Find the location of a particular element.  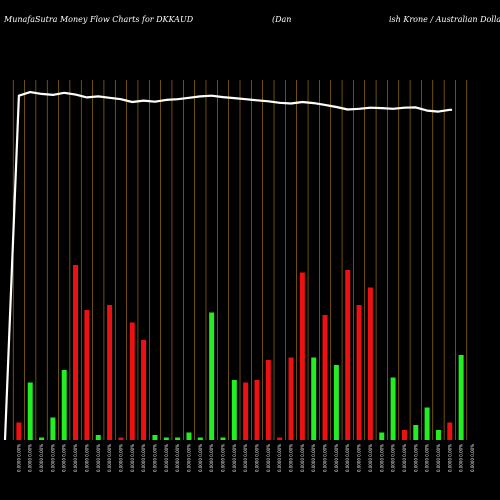

chart-title-mid: (Dan is located at coordinates (281, 19).